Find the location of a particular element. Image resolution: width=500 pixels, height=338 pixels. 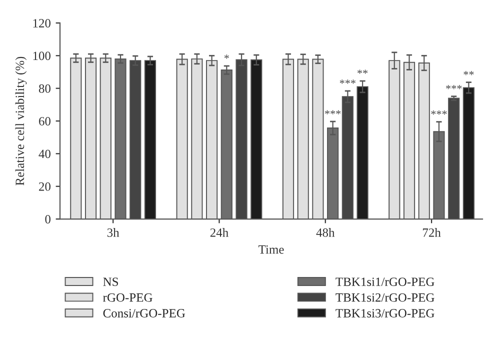

x-tick-label: 3h is located at coordinates (113, 232).